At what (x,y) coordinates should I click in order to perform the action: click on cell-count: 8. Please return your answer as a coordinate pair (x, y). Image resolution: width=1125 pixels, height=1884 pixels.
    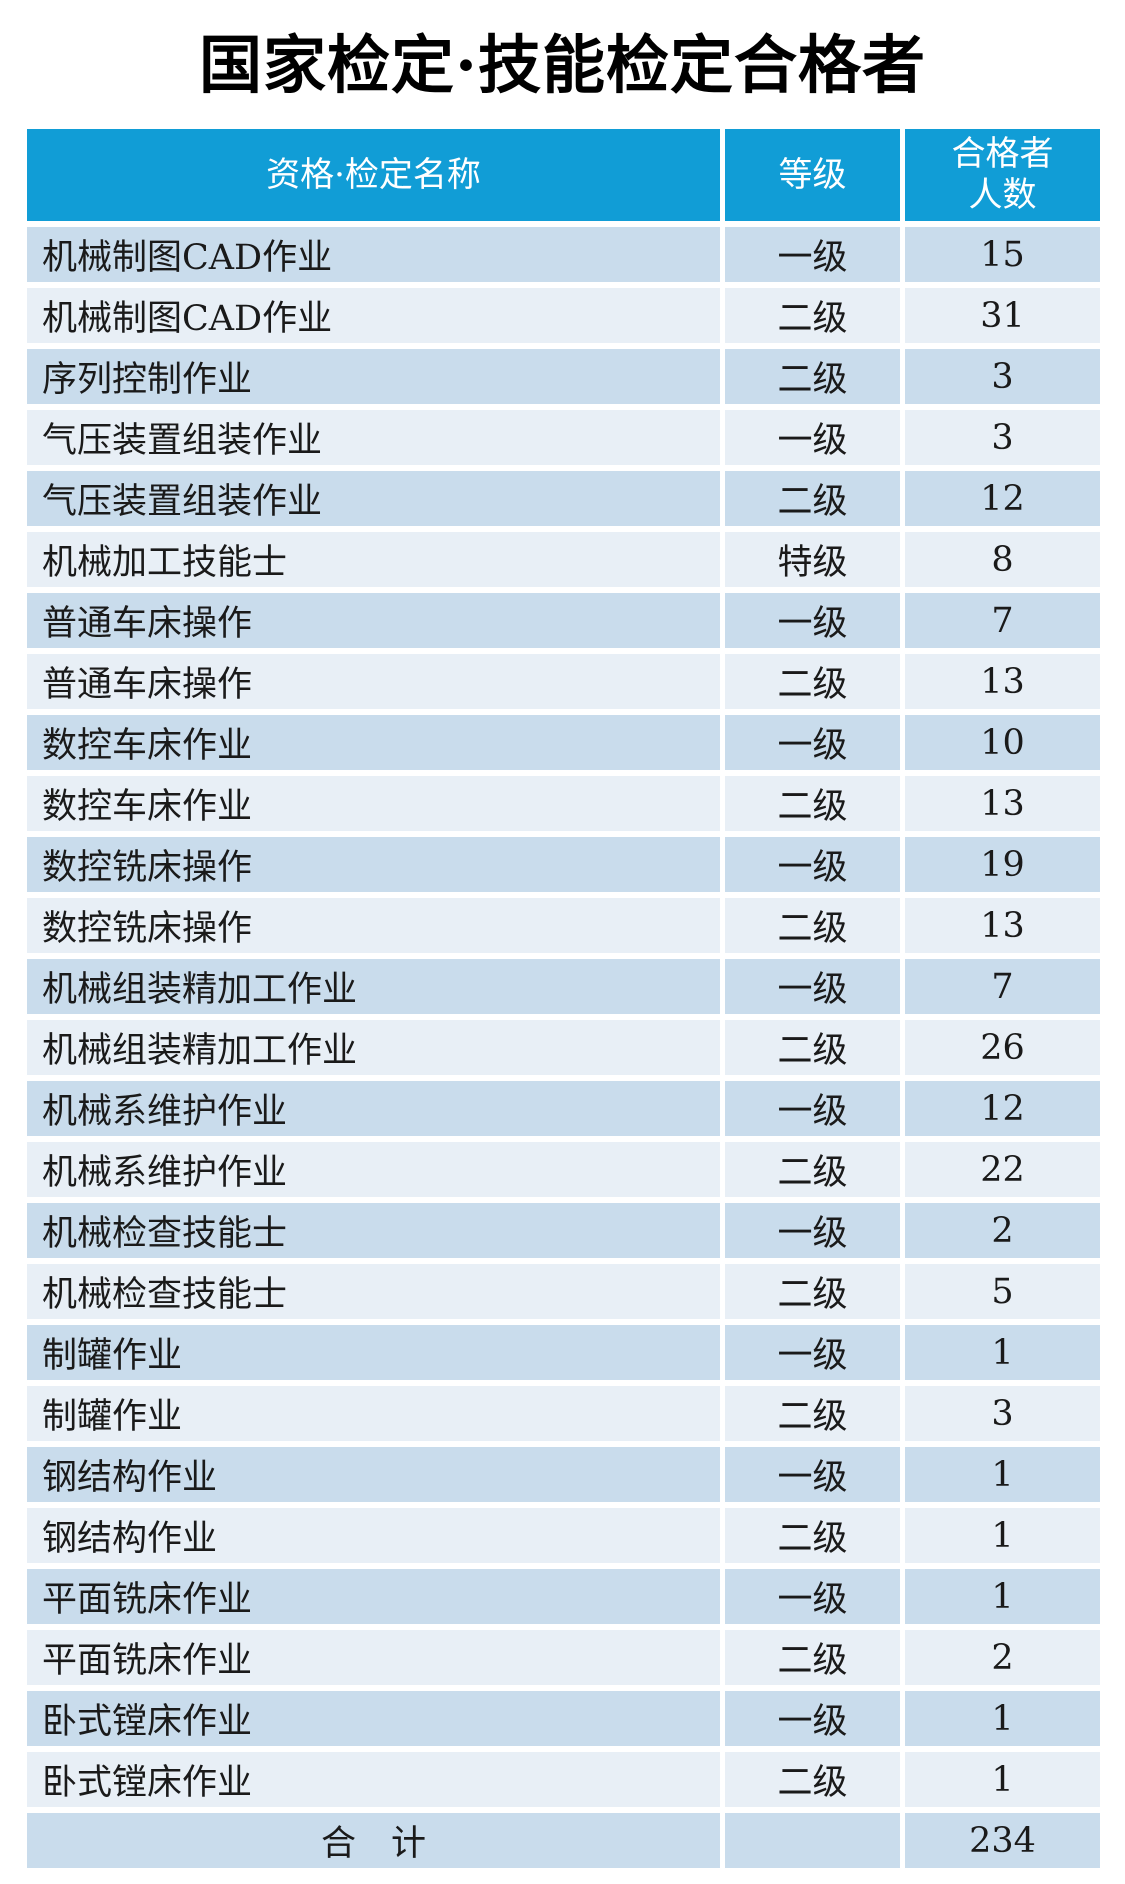
    Looking at the image, I should click on (1002, 559).